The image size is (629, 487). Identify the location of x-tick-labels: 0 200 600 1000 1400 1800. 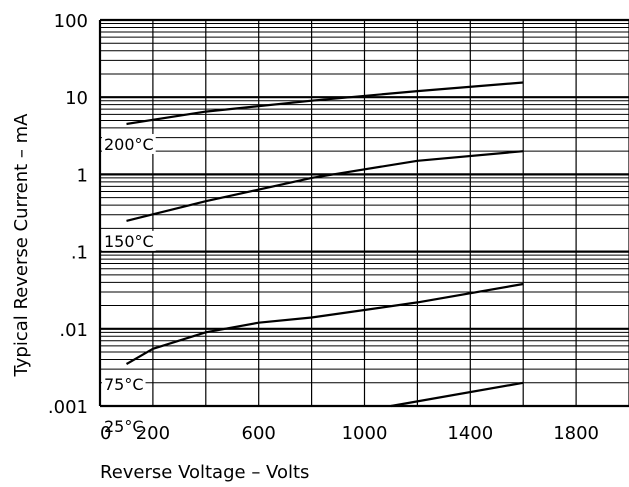
(349, 433).